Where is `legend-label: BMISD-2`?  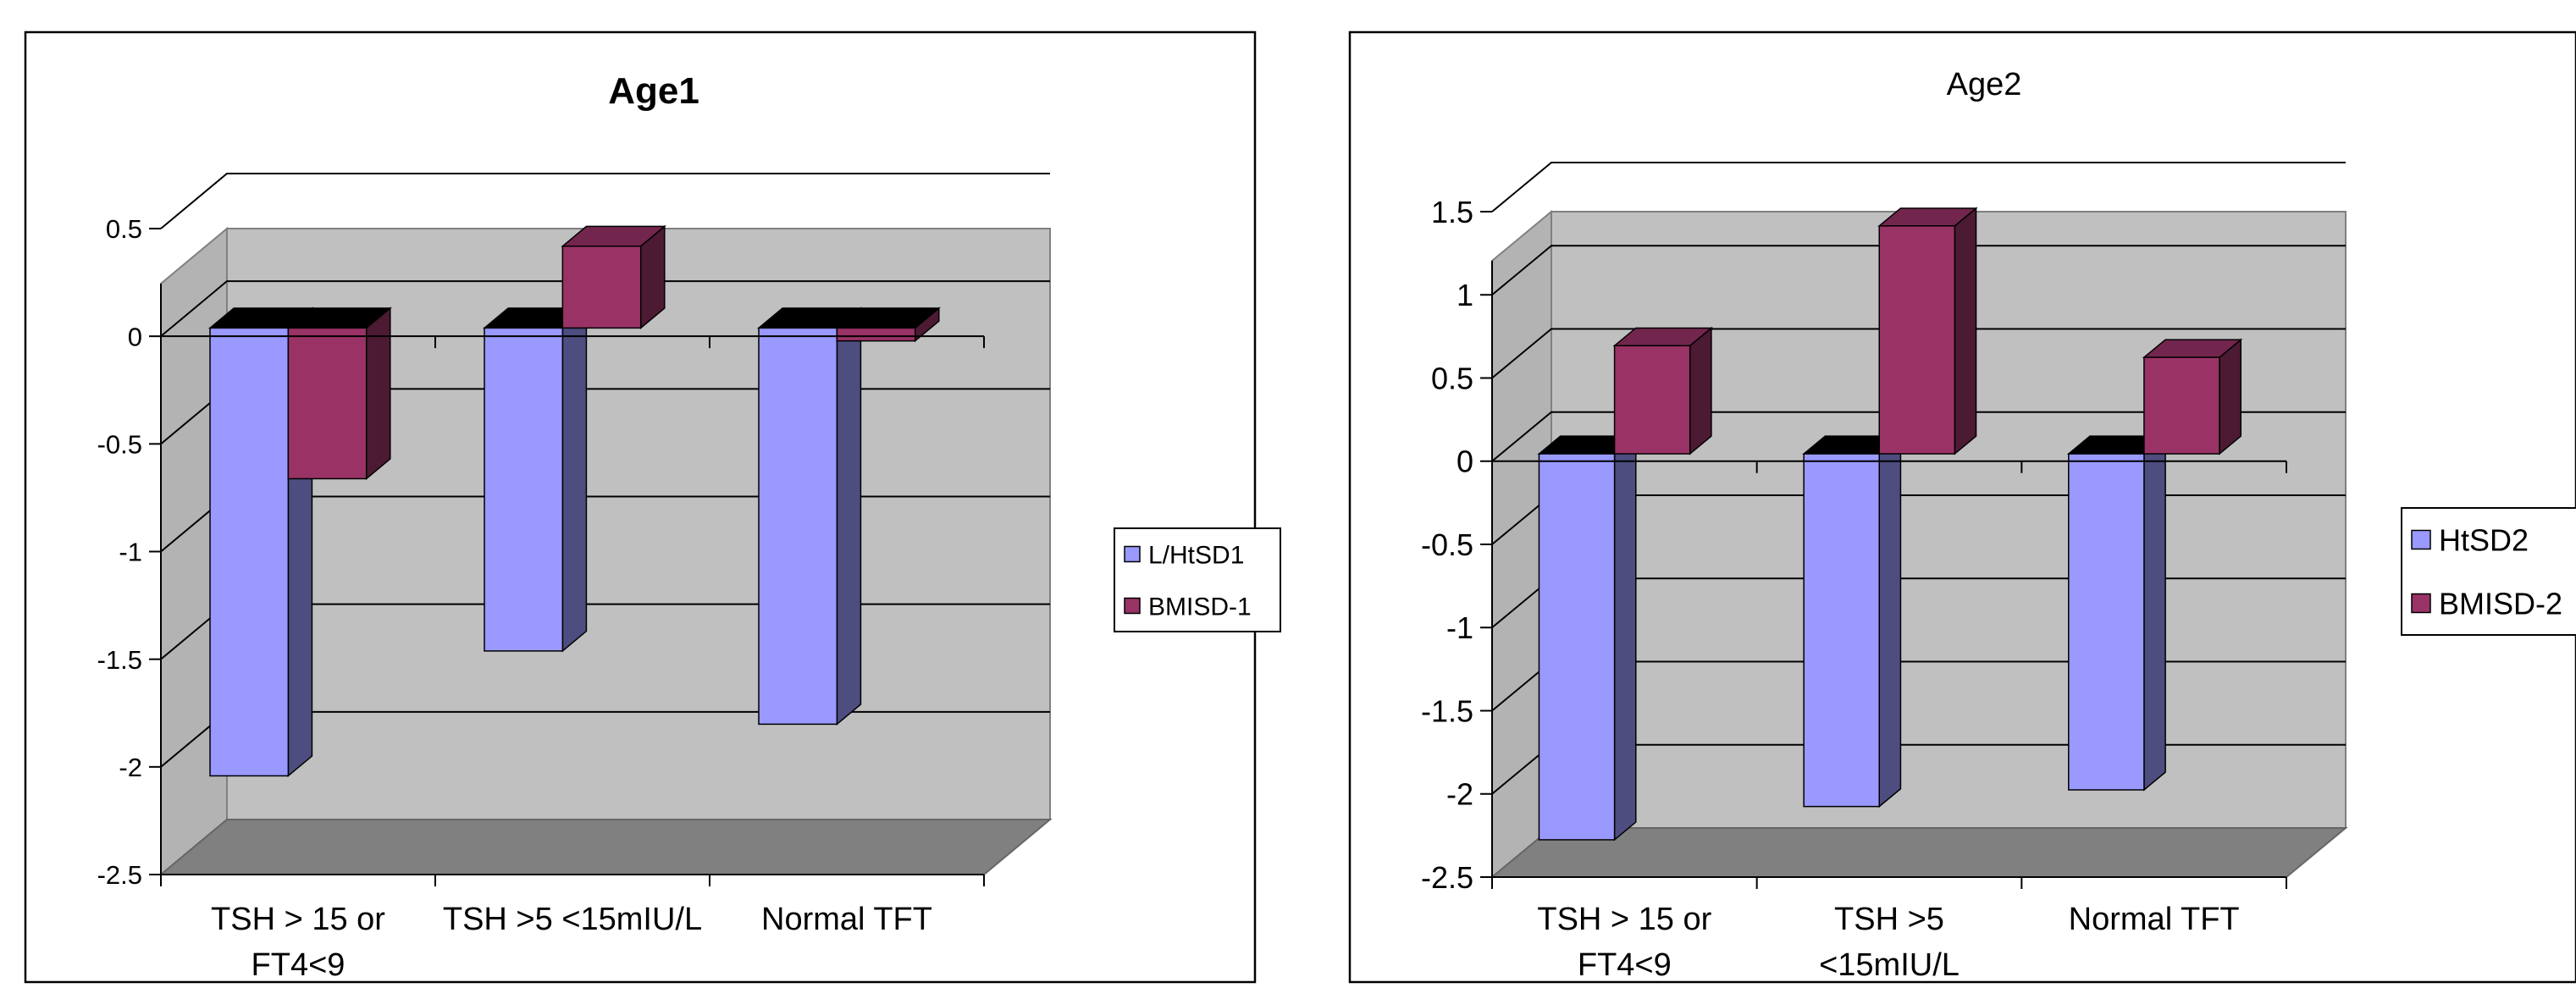
legend-label: BMISD-2 is located at coordinates (2501, 603).